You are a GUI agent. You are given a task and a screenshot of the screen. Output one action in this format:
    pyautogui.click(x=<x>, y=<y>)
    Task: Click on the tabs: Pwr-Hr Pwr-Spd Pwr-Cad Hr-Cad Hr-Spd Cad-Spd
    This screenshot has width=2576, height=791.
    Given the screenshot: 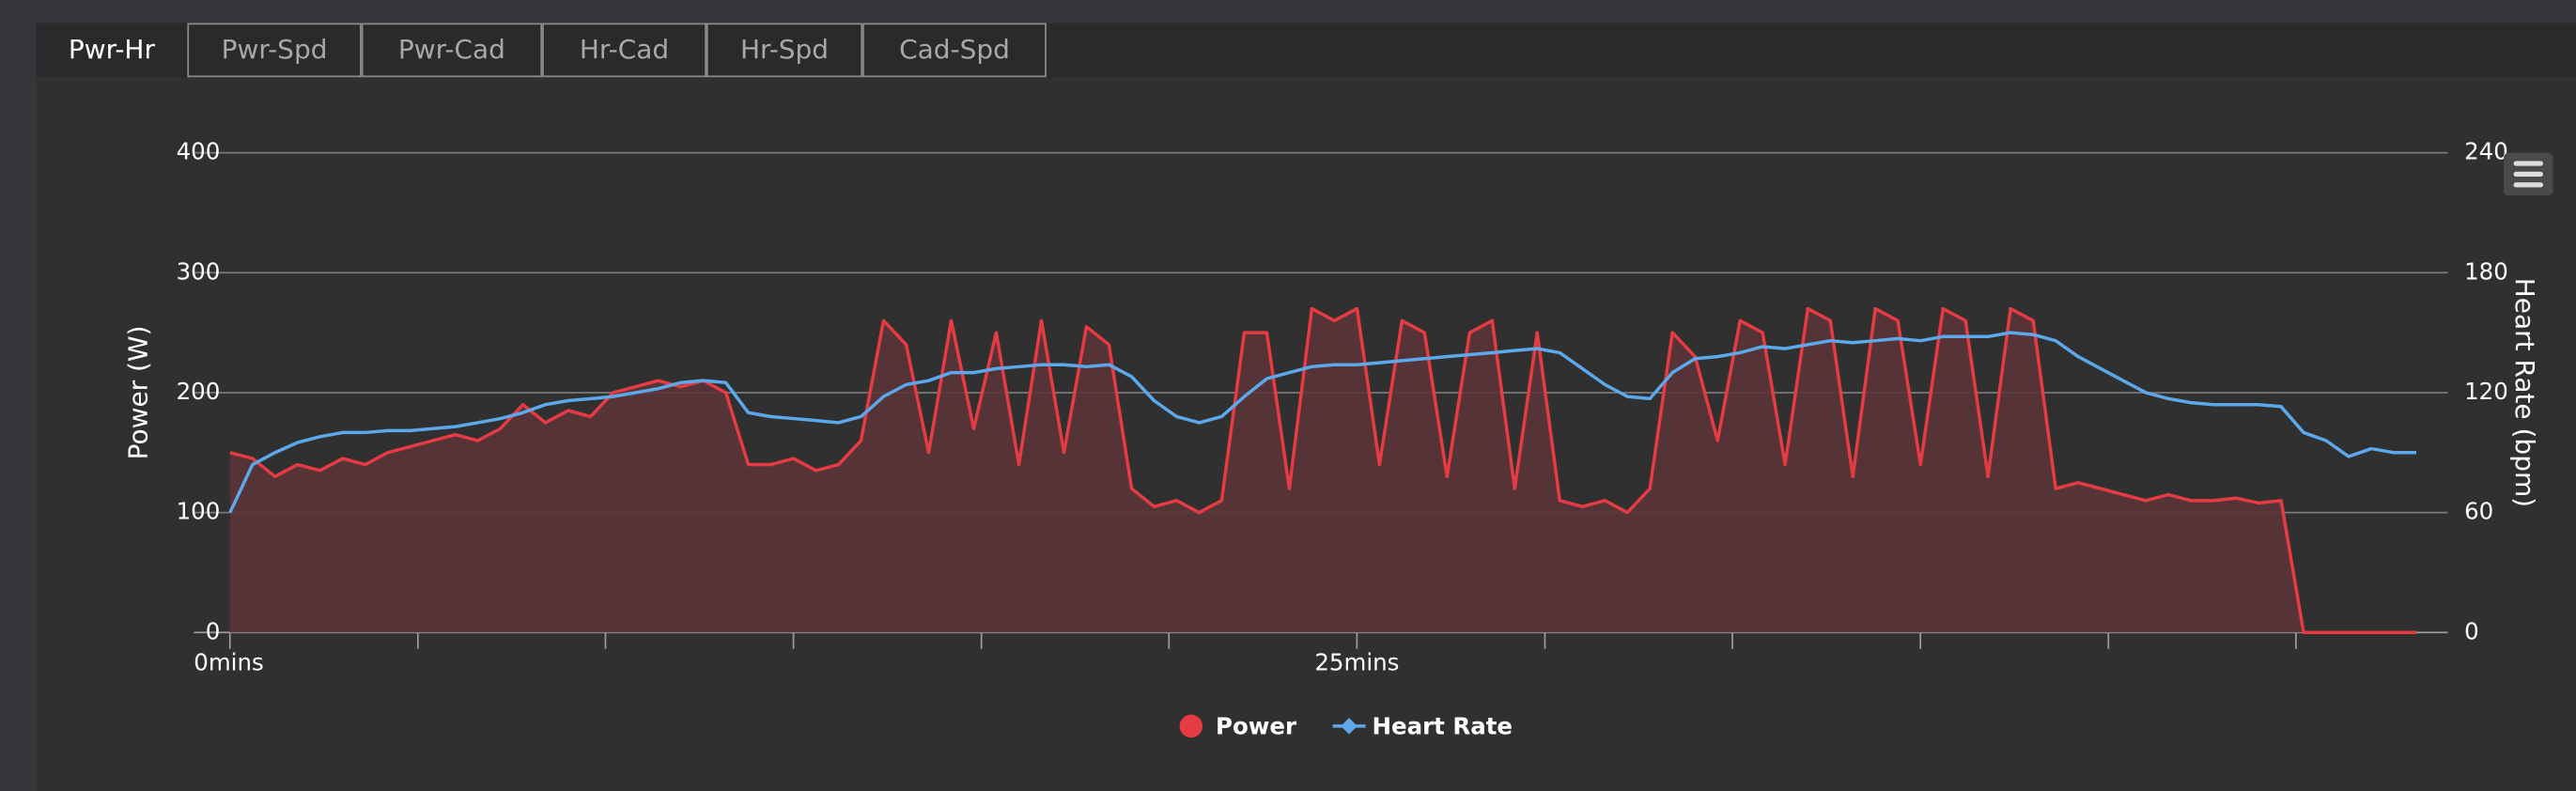 What is the action you would take?
    pyautogui.click(x=558, y=50)
    